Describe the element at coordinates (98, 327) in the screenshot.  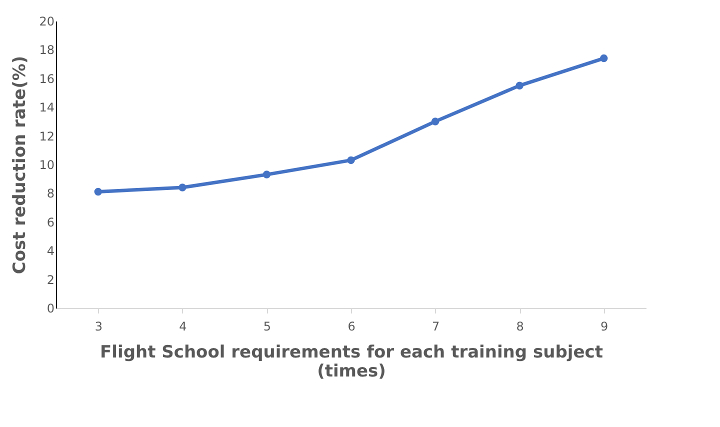
I see `x-tick-label: 3` at that location.